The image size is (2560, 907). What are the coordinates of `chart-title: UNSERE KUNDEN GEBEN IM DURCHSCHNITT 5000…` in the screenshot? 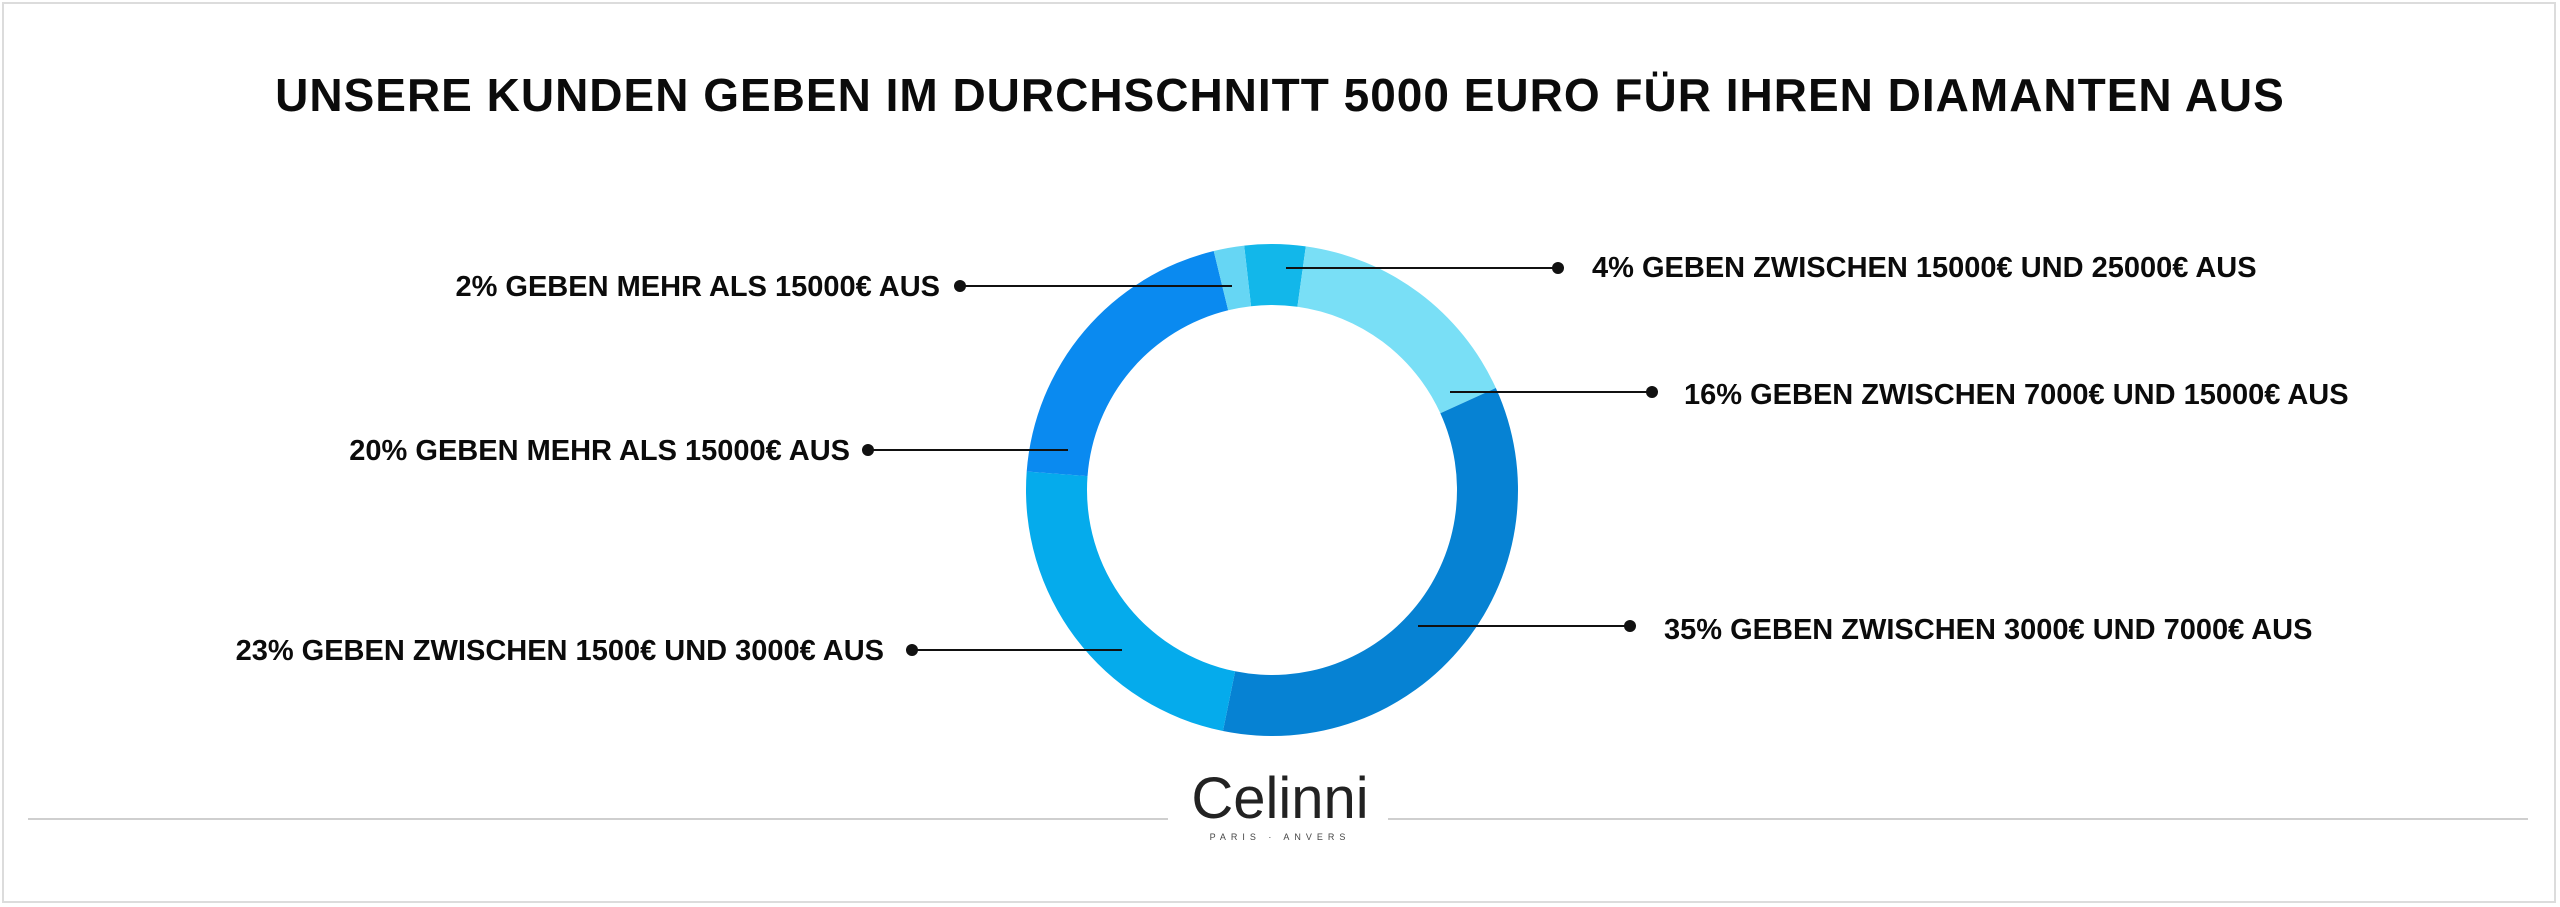 It's located at (1280, 95).